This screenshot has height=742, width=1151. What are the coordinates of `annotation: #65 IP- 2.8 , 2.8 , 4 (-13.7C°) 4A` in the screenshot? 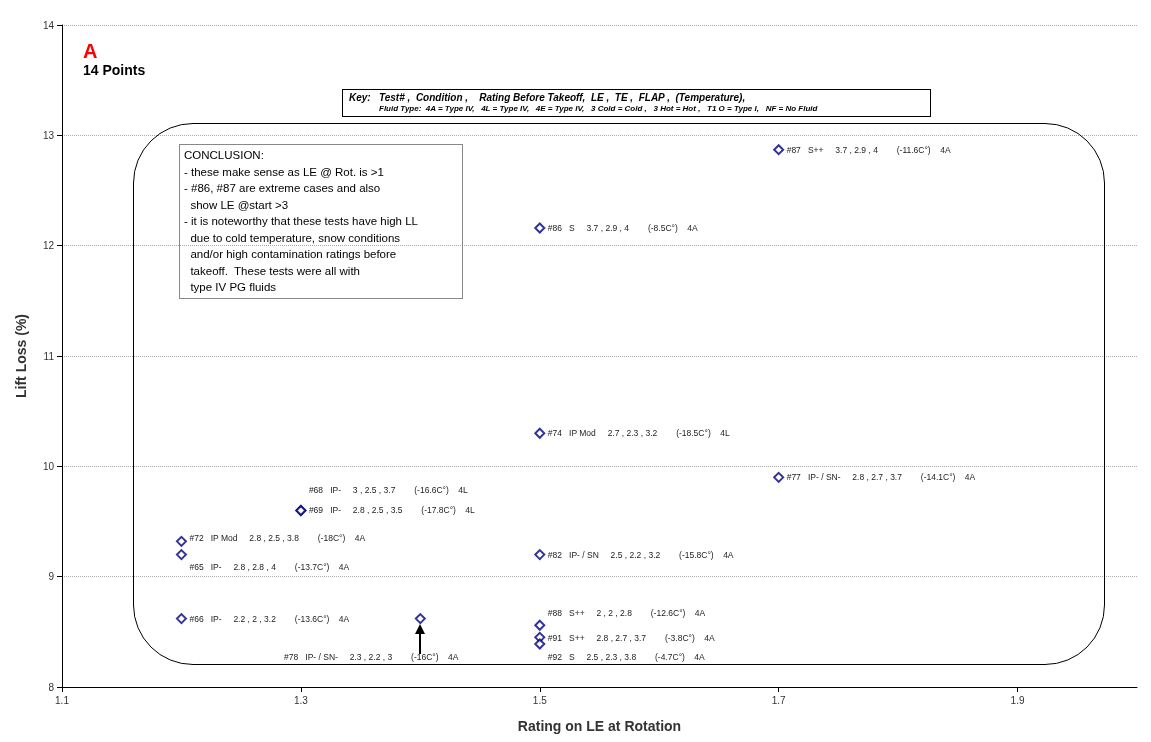 It's located at (269, 566).